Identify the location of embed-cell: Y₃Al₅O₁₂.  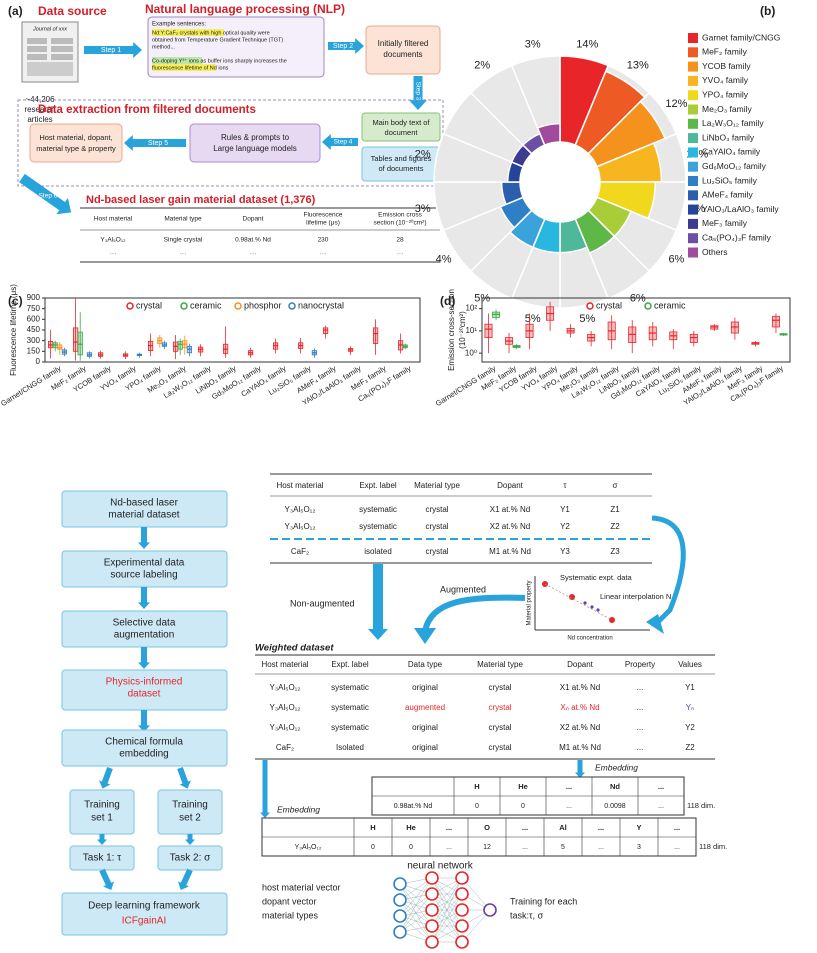
(307, 847).